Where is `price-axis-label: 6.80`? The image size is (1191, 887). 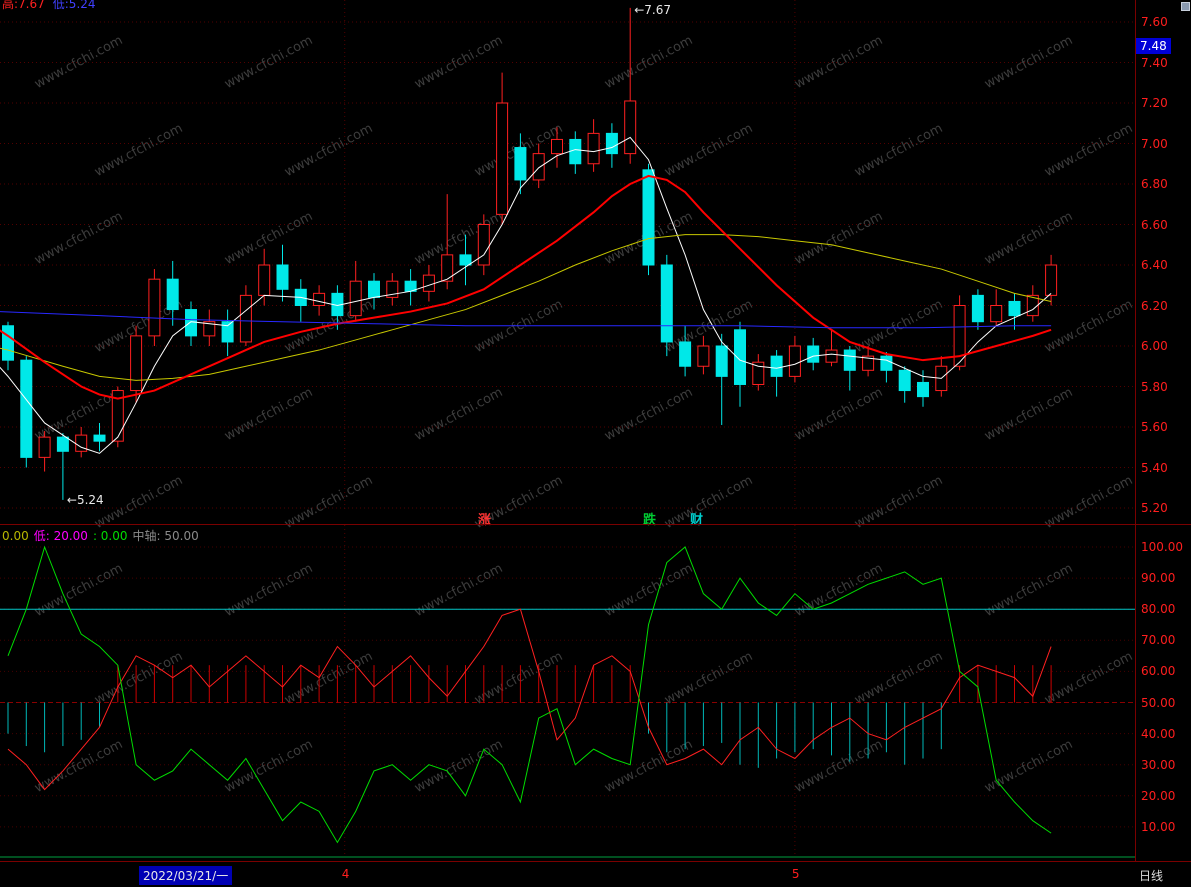
price-axis-label: 6.80 is located at coordinates (1154, 184).